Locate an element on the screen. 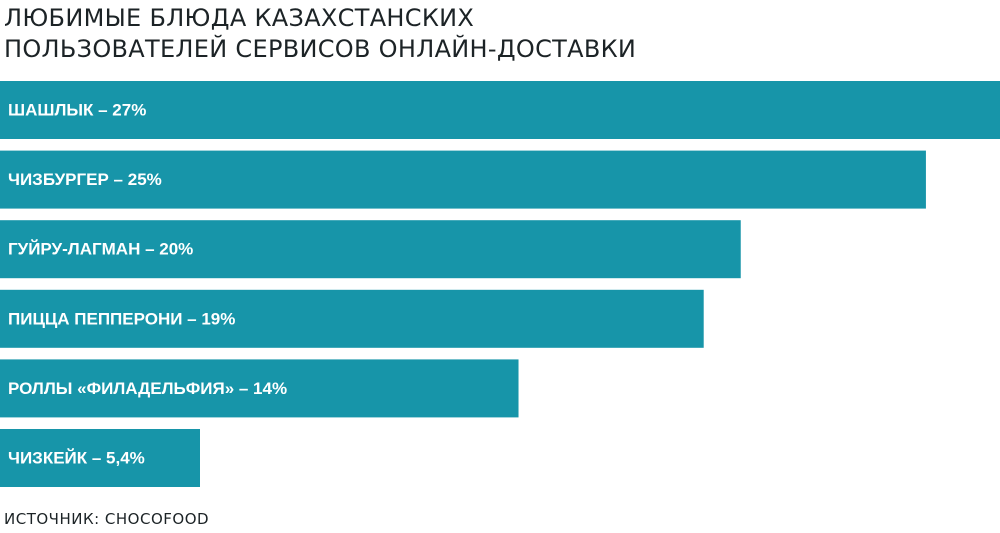 Image resolution: width=1000 pixels, height=533 pixels. source: ИСТОЧНИК: CHOCOFOOD is located at coordinates (106, 519).